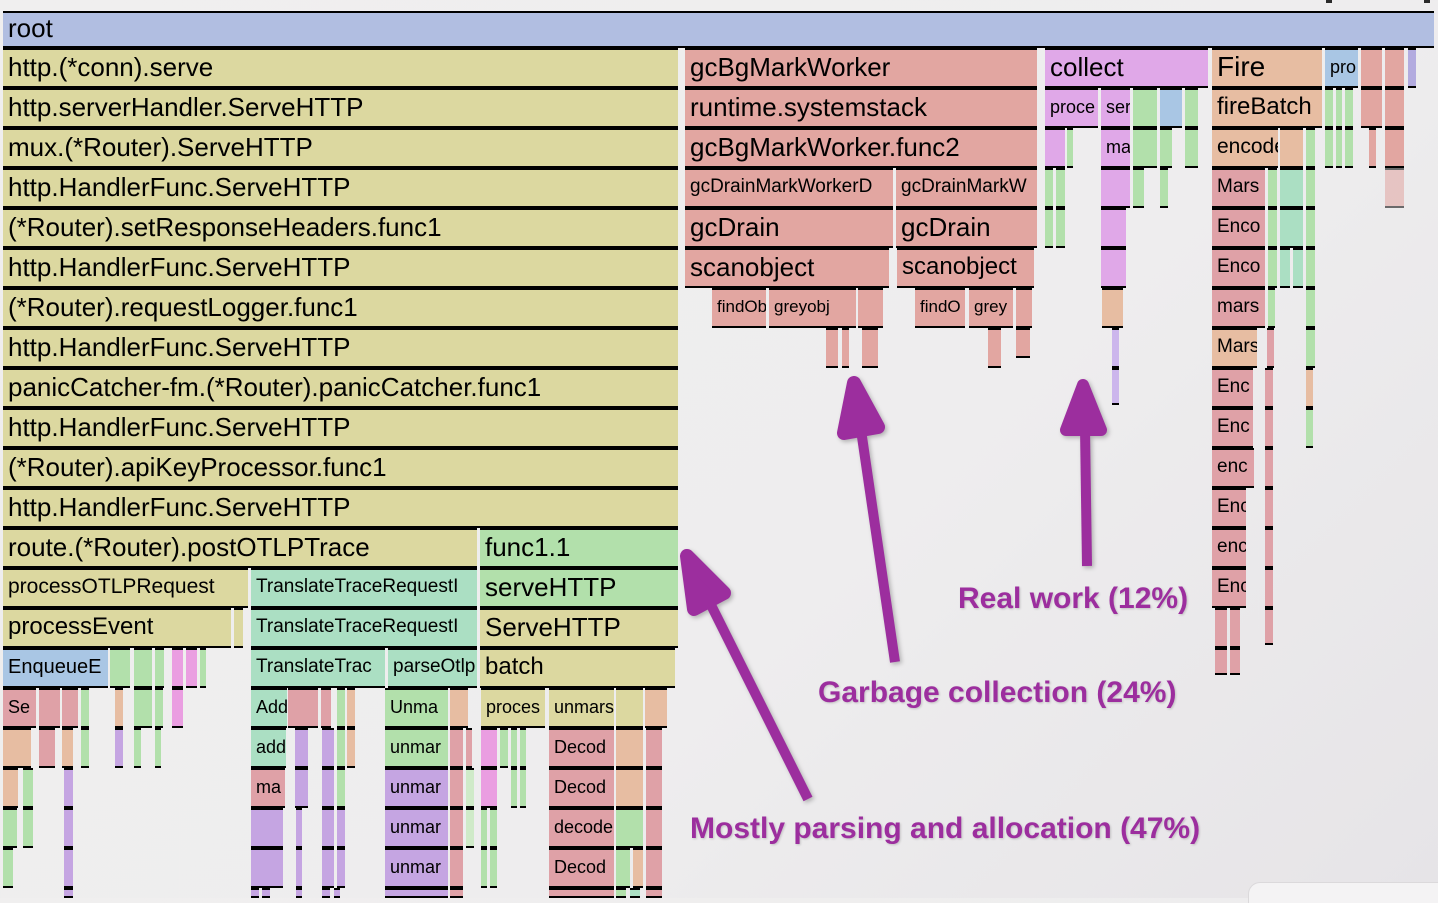 This screenshot has height=903, width=1438. What do you see at coordinates (340, 468) in the screenshot?
I see `frame-router-apikeyprocessor-func1: (*Router).apiKeyProcessor.func1` at bounding box center [340, 468].